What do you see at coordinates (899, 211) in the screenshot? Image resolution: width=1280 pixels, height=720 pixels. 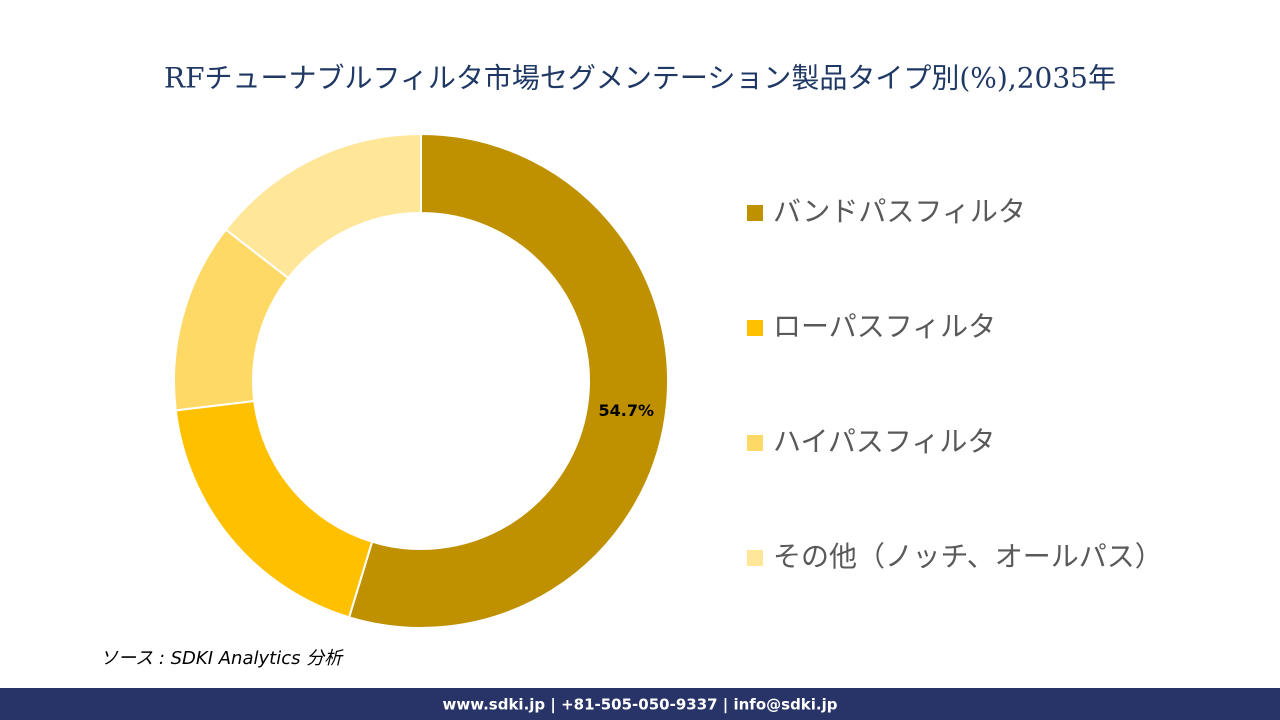 I see `legend-label: バンドパスフィルタ` at bounding box center [899, 211].